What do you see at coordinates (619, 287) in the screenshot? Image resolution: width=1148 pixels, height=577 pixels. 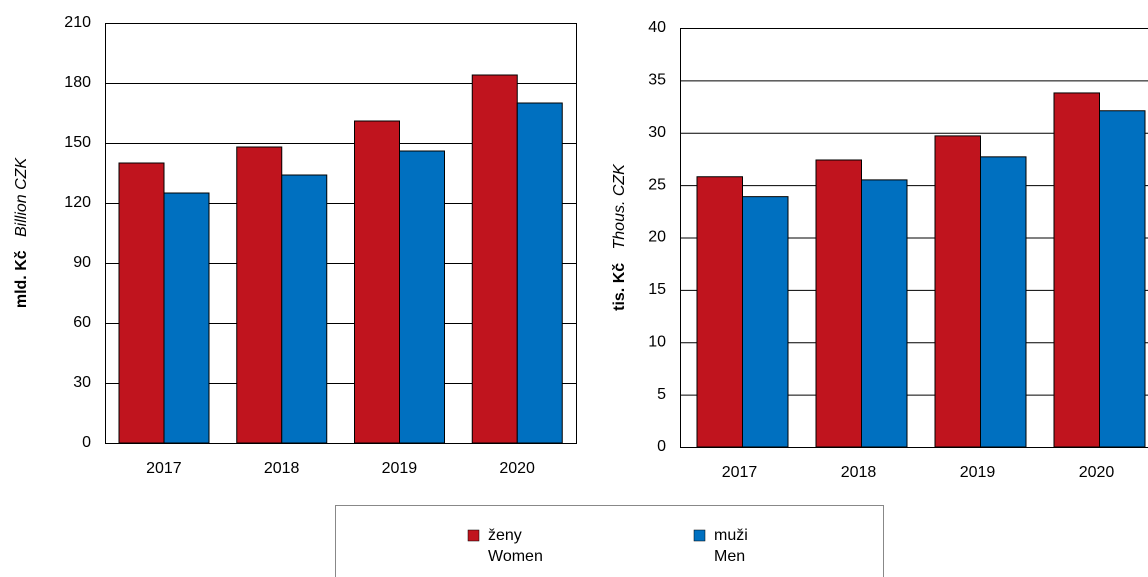 I see `y-axis-label-cz: tis. Kč` at bounding box center [619, 287].